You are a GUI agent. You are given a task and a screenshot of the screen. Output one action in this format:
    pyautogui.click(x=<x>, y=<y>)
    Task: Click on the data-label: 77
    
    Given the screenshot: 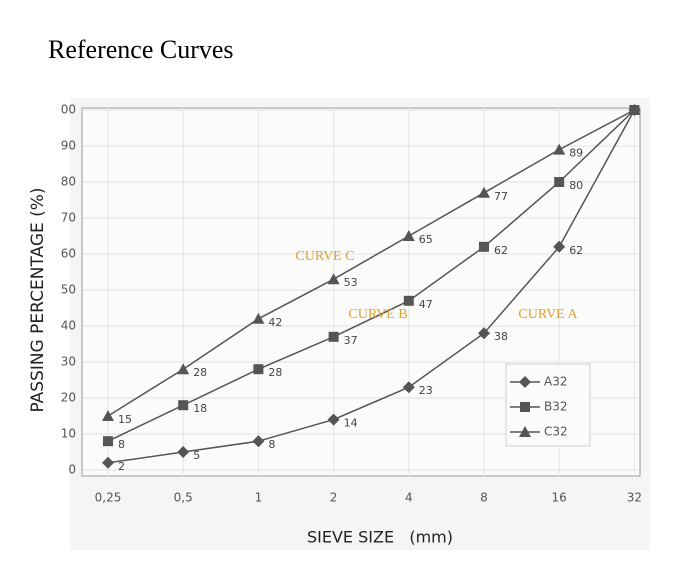 What is the action you would take?
    pyautogui.click(x=501, y=196)
    